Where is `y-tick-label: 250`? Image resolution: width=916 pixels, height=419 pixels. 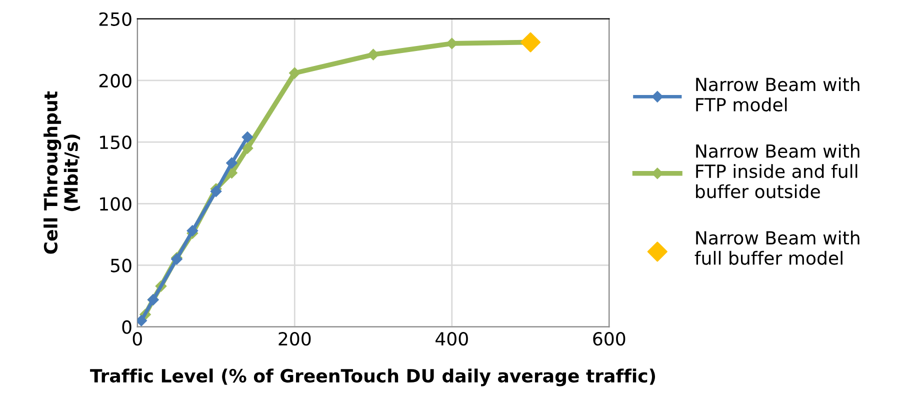
y-tick-label: 250 is located at coordinates (115, 19).